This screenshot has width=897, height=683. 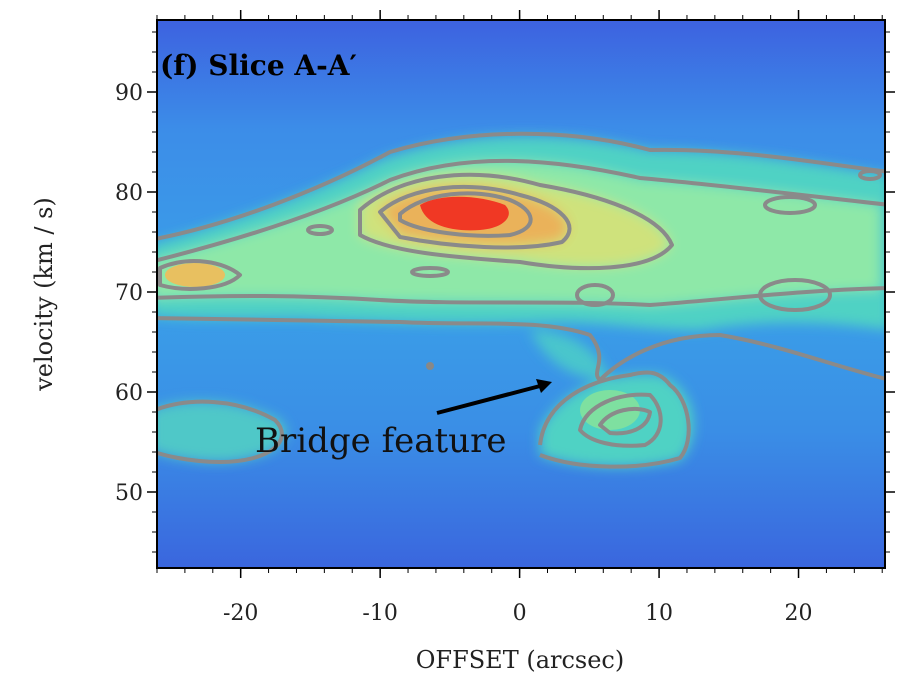 I want to click on x-tick-label: 0, so click(x=520, y=613).